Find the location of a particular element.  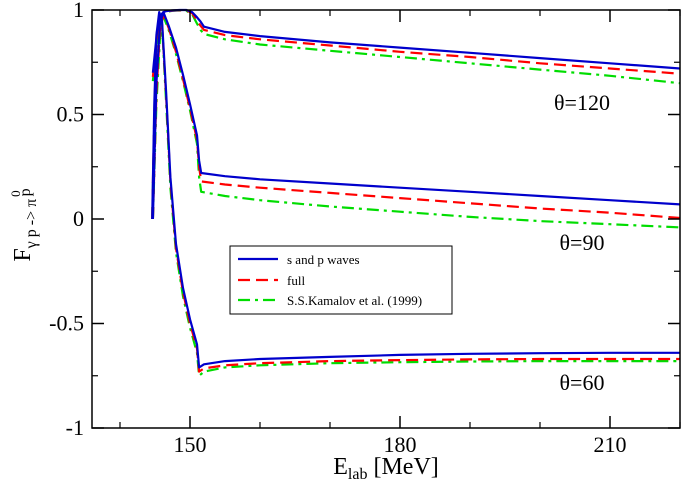

x-tick-label: 210 is located at coordinates (610, 444).